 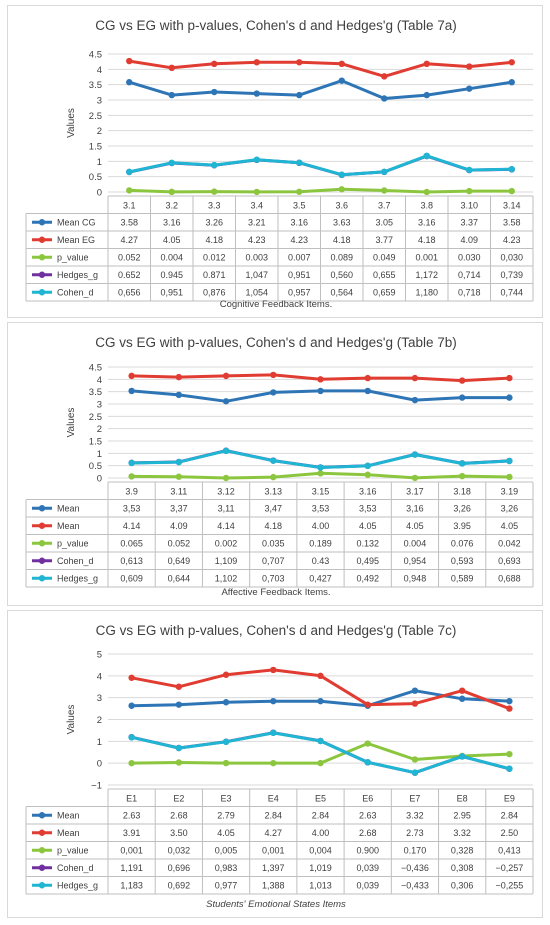 I want to click on data-label: 0.004, so click(x=171, y=257).